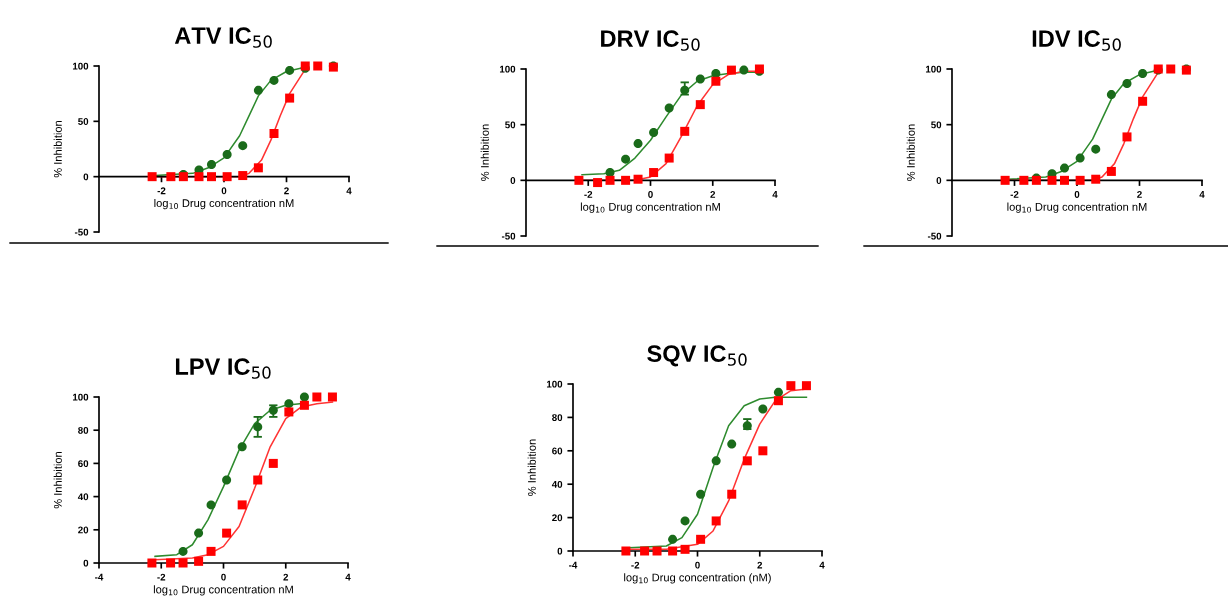 This screenshot has height=610, width=1228. What do you see at coordinates (697, 356) in the screenshot?
I see `chart-title: SQV IC$_{50}$` at bounding box center [697, 356].